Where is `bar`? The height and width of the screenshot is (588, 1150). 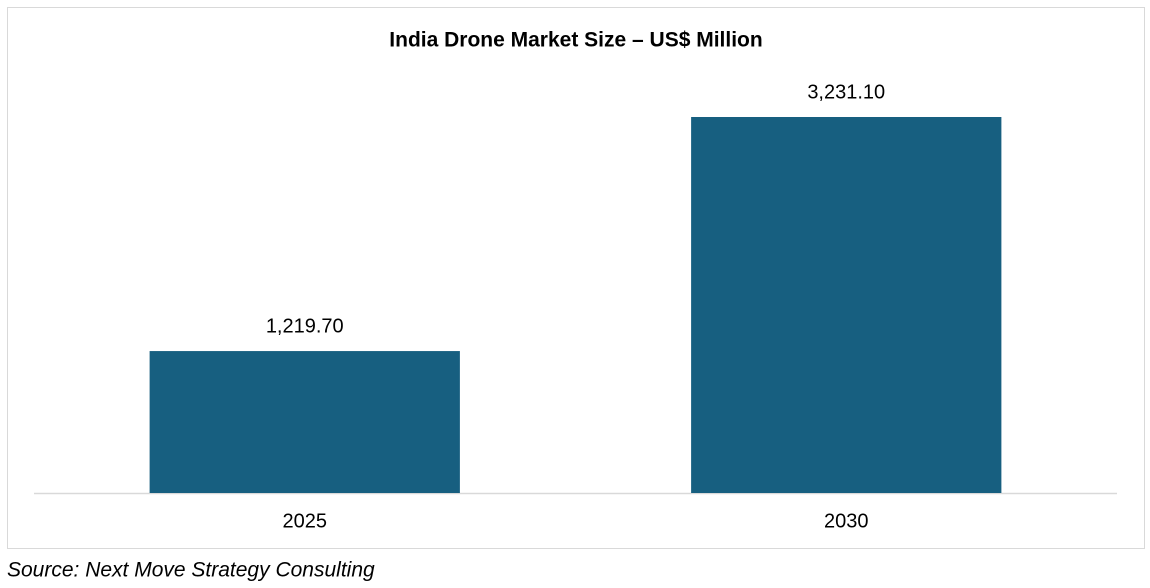
bar is located at coordinates (304, 422).